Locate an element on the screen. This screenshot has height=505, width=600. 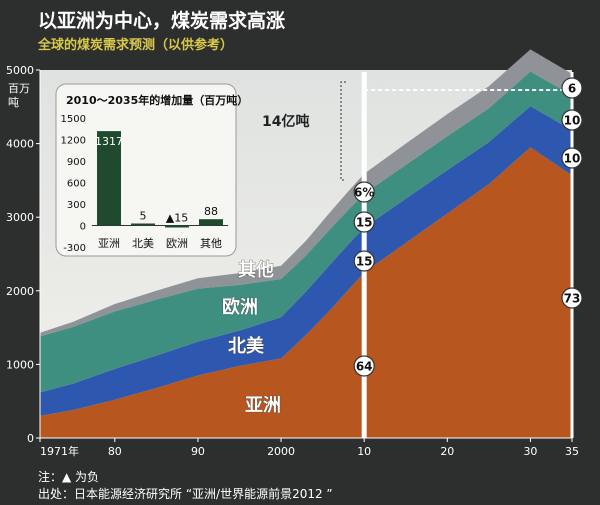
series-label-北美: 北美 is located at coordinates (246, 346).